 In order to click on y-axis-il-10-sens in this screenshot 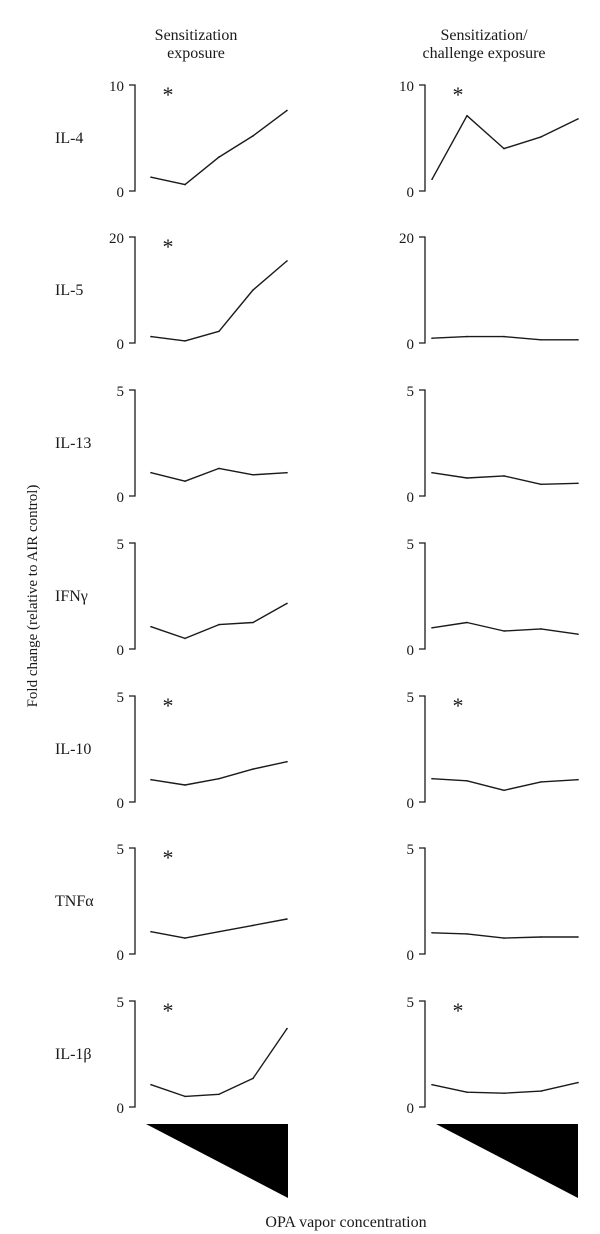, I will do `click(132, 749)`.